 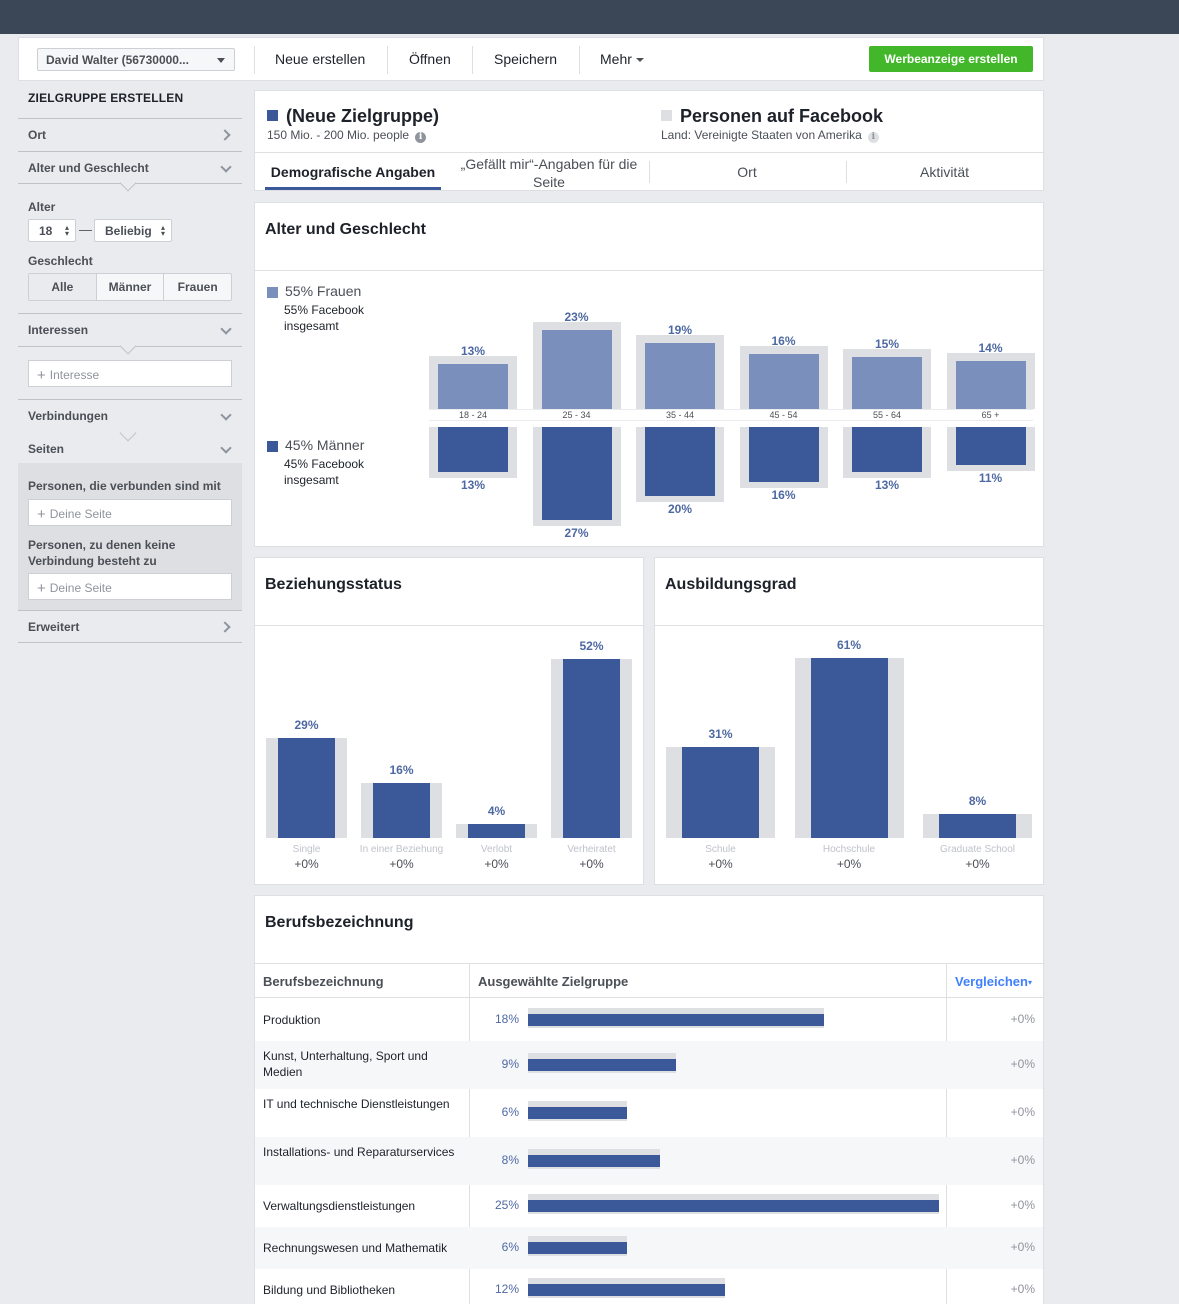 What do you see at coordinates (990, 477) in the screenshot?
I see `men-bar-label: 11%` at bounding box center [990, 477].